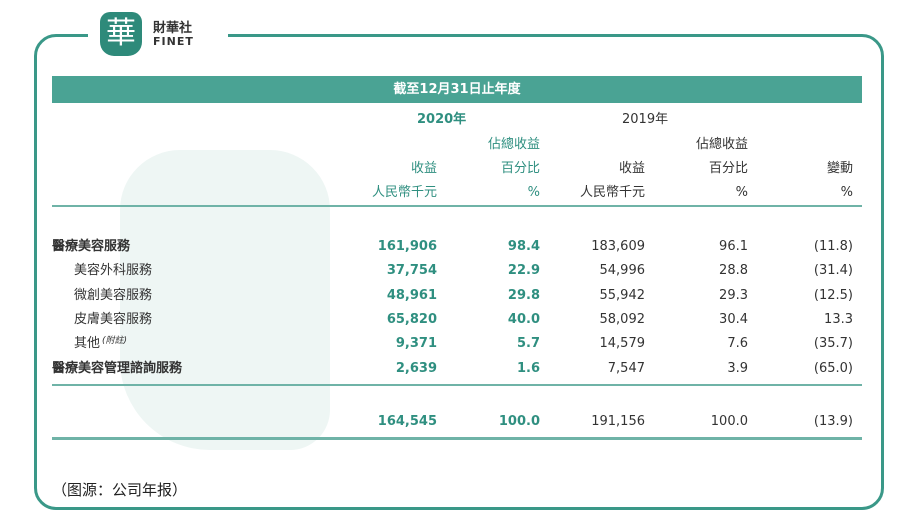 This screenshot has height=525, width=909. Describe the element at coordinates (729, 421) in the screenshot. I see `total-pct-2019: 100.0` at that location.